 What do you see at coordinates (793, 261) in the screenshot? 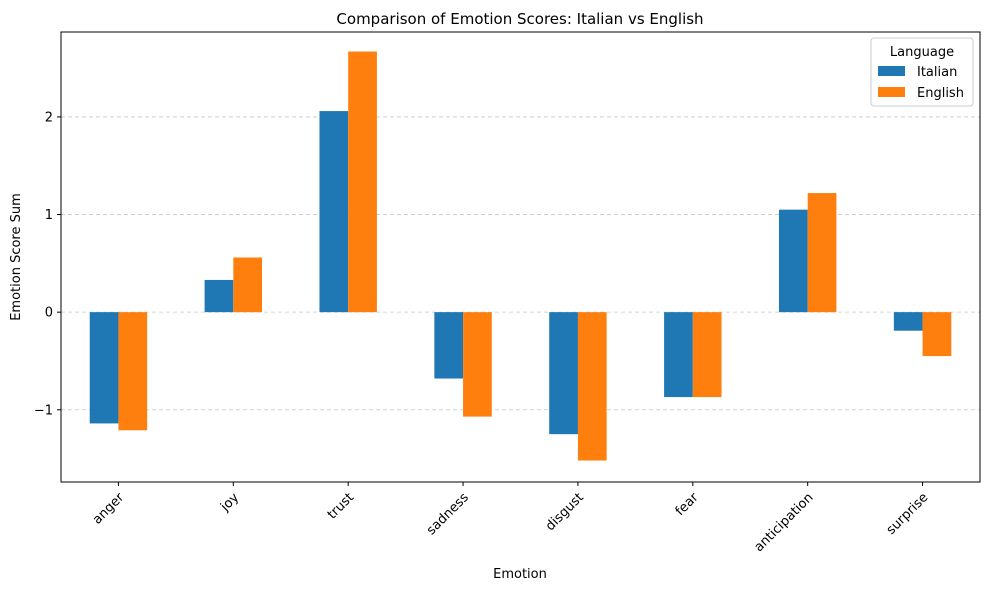
I see `bar-italian-anticipation` at bounding box center [793, 261].